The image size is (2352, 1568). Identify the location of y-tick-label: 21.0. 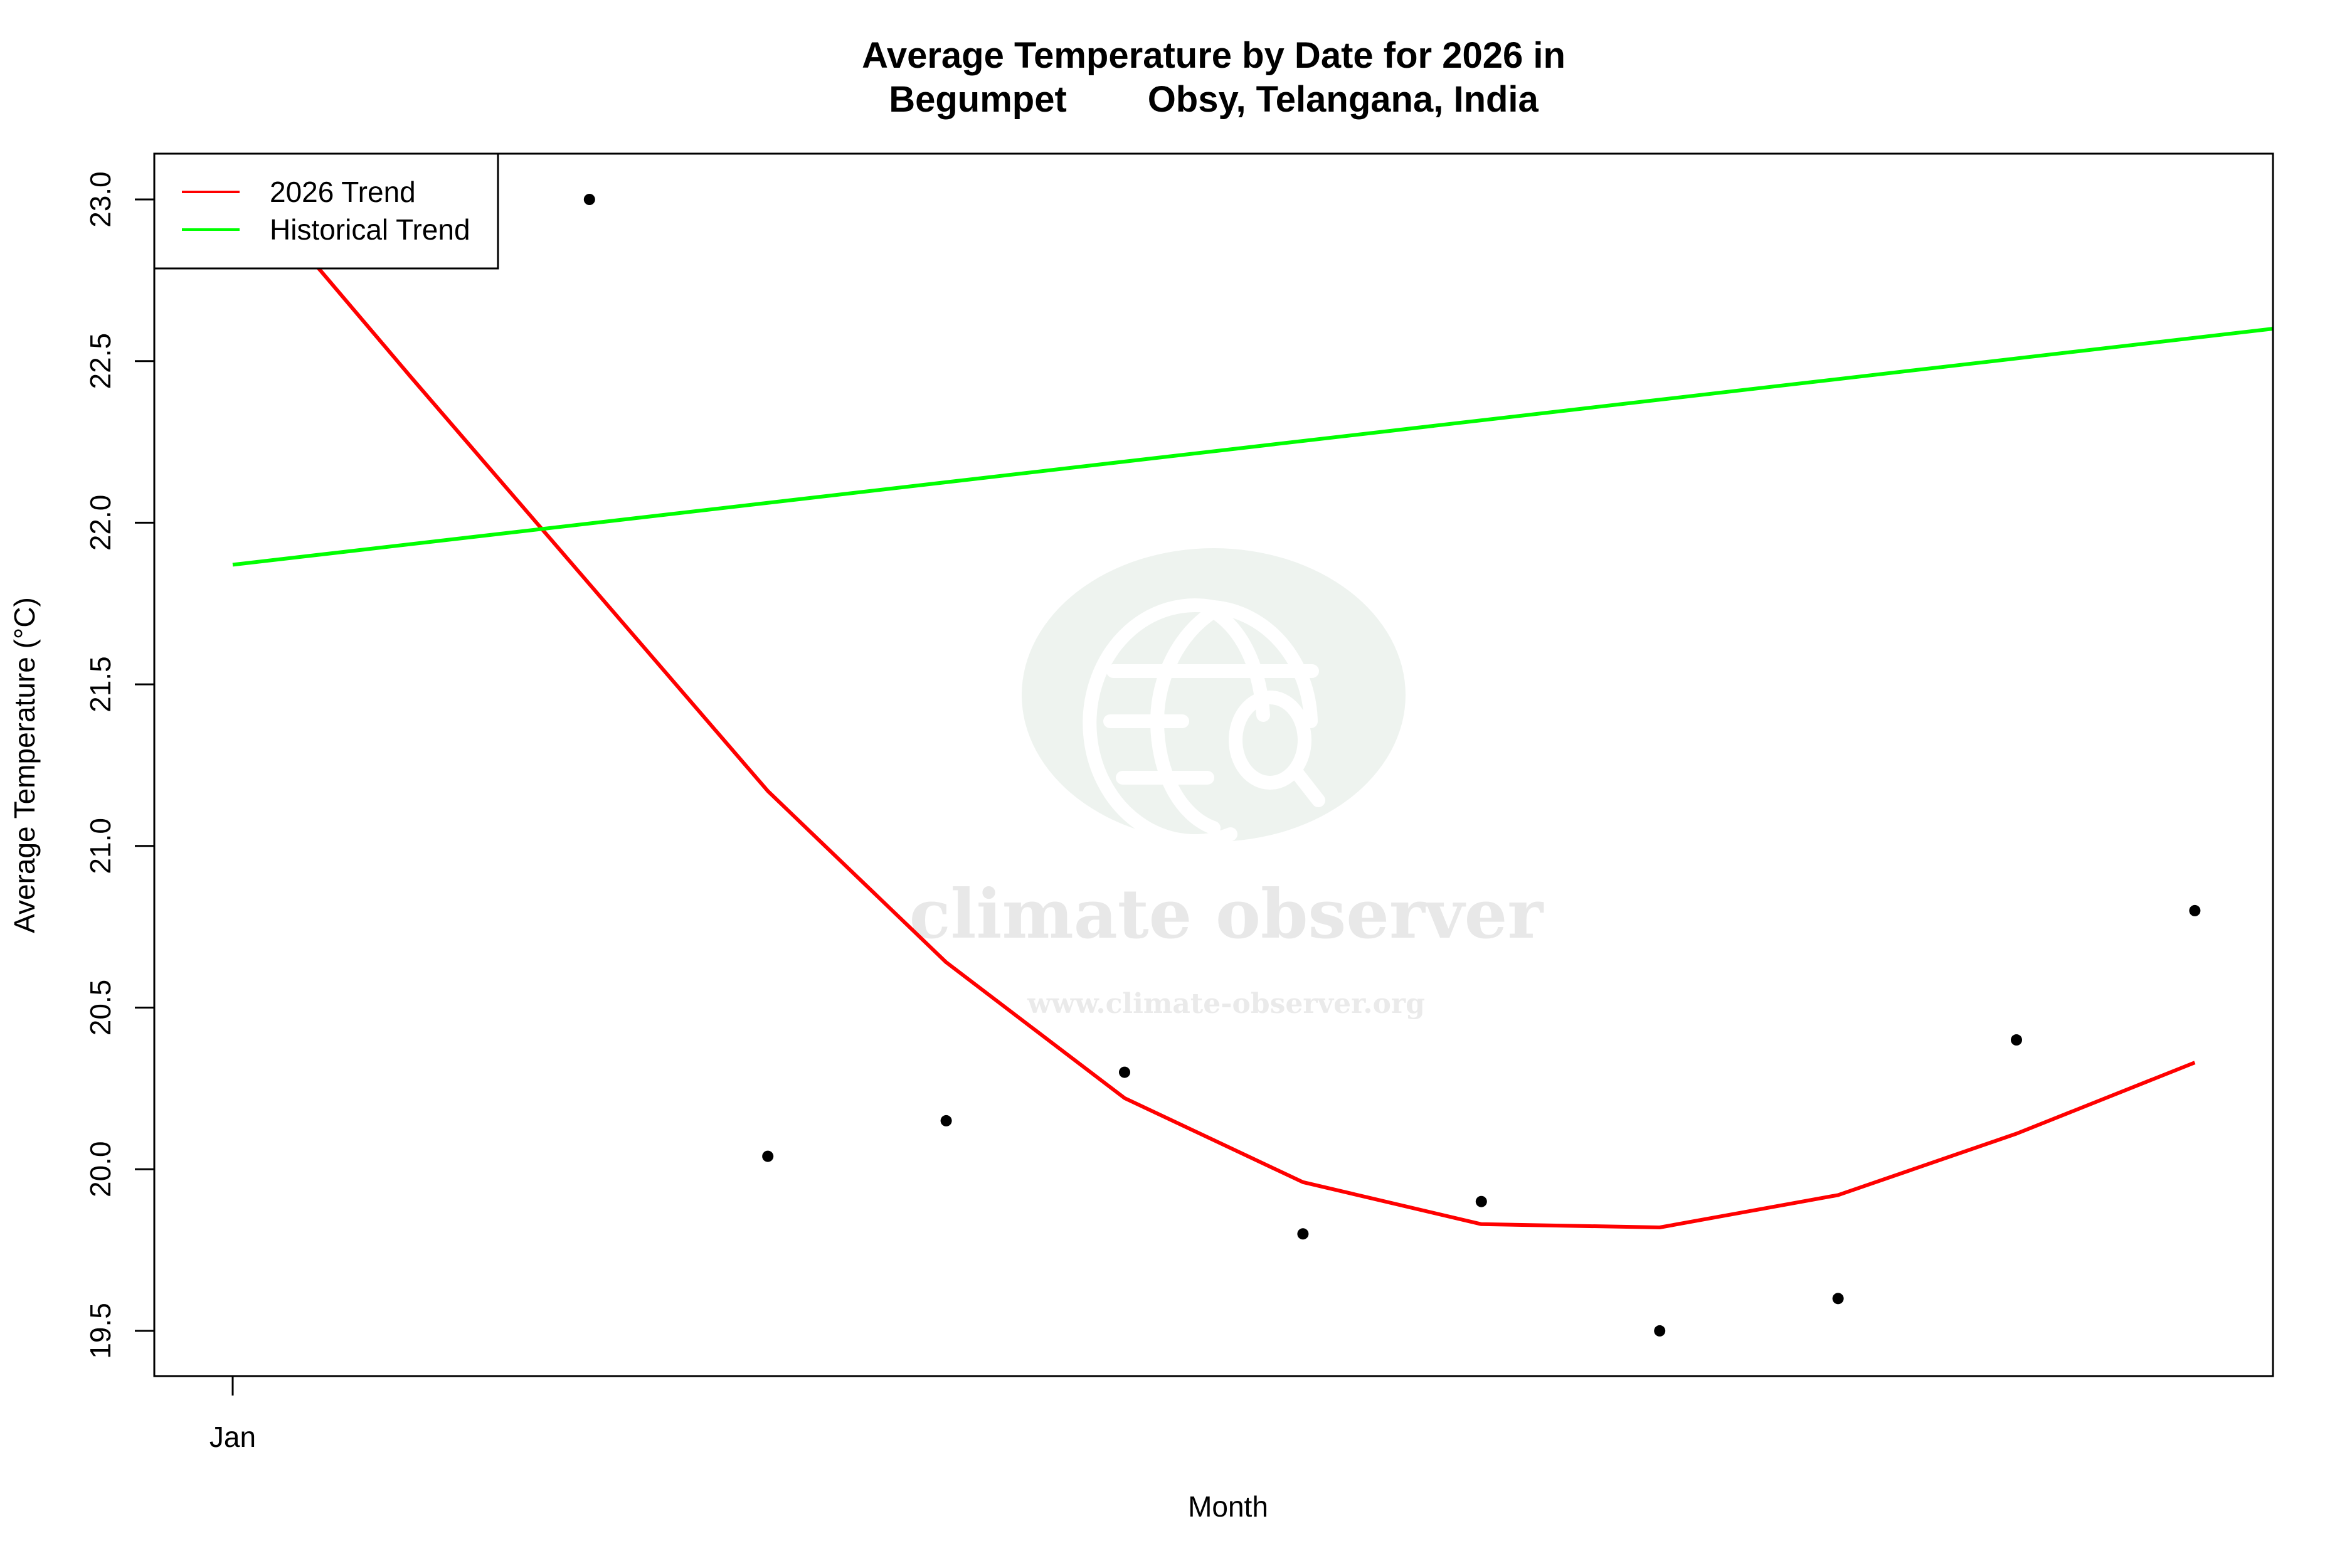
(101, 846).